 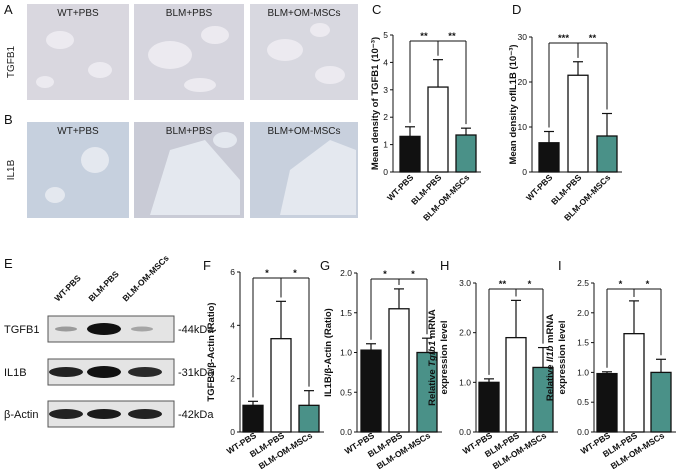 What do you see at coordinates (232, 272) in the screenshot?
I see `y-tick-label: 6` at bounding box center [232, 272].